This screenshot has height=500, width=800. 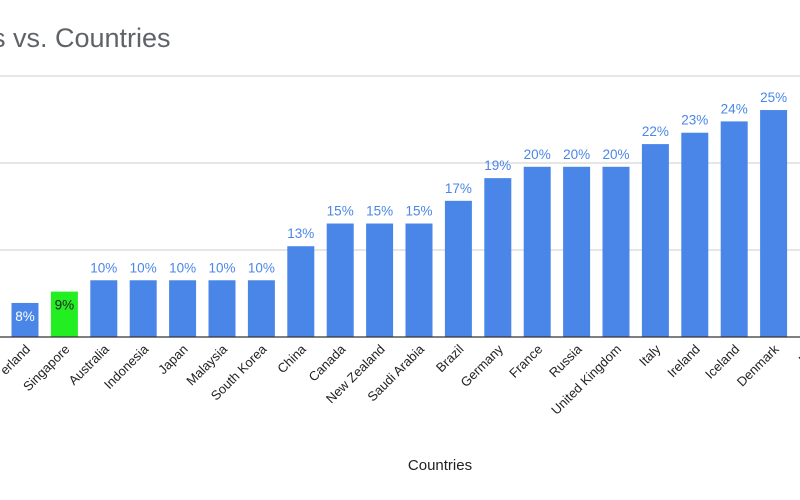 I want to click on bar-singapore, so click(x=64, y=314).